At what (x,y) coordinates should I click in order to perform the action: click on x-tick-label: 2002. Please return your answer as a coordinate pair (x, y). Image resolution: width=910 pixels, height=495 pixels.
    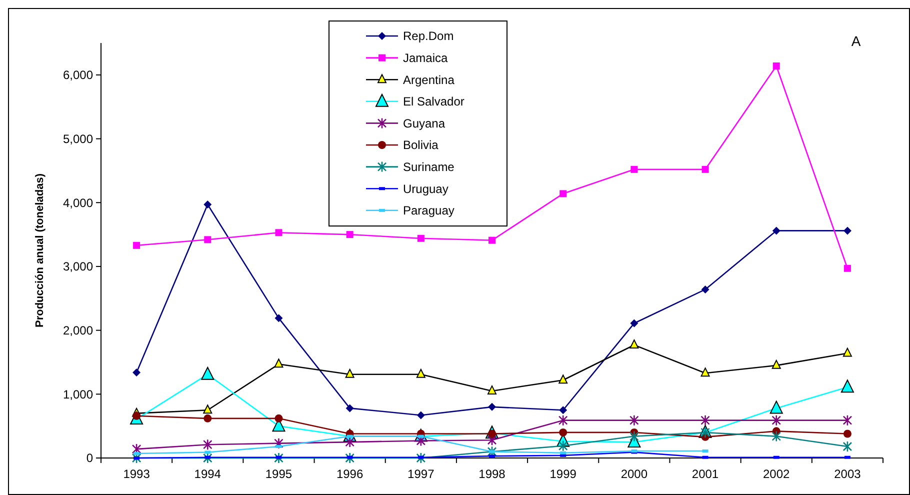
    Looking at the image, I should click on (776, 474).